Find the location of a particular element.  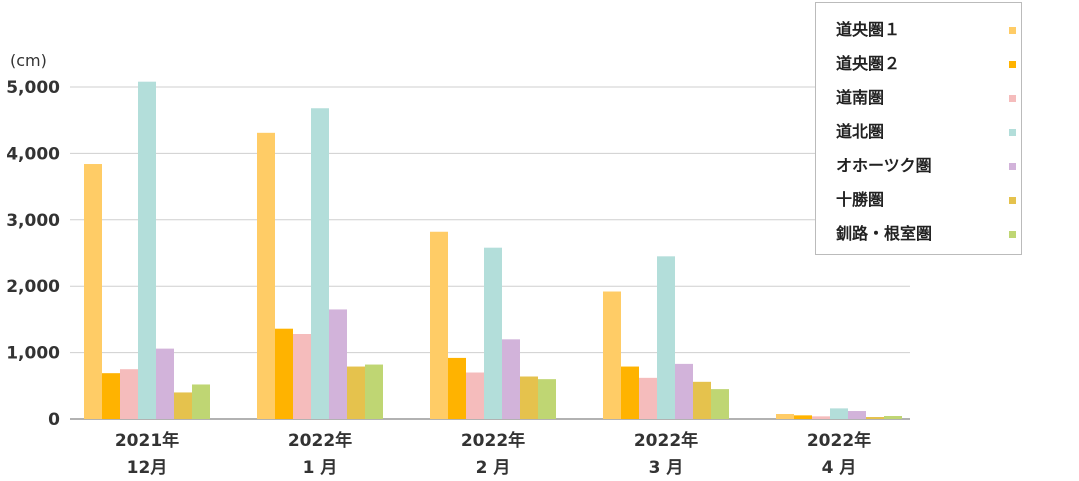

y-tick-label: 5,000 is located at coordinates (33, 88).